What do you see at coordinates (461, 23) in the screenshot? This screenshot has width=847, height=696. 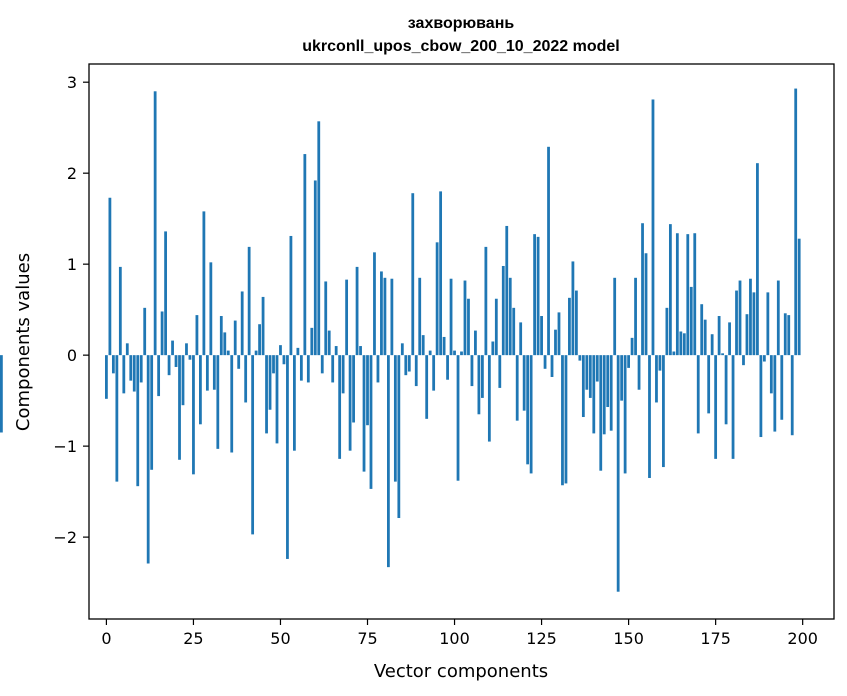 I see `chart-title: захворювань` at bounding box center [461, 23].